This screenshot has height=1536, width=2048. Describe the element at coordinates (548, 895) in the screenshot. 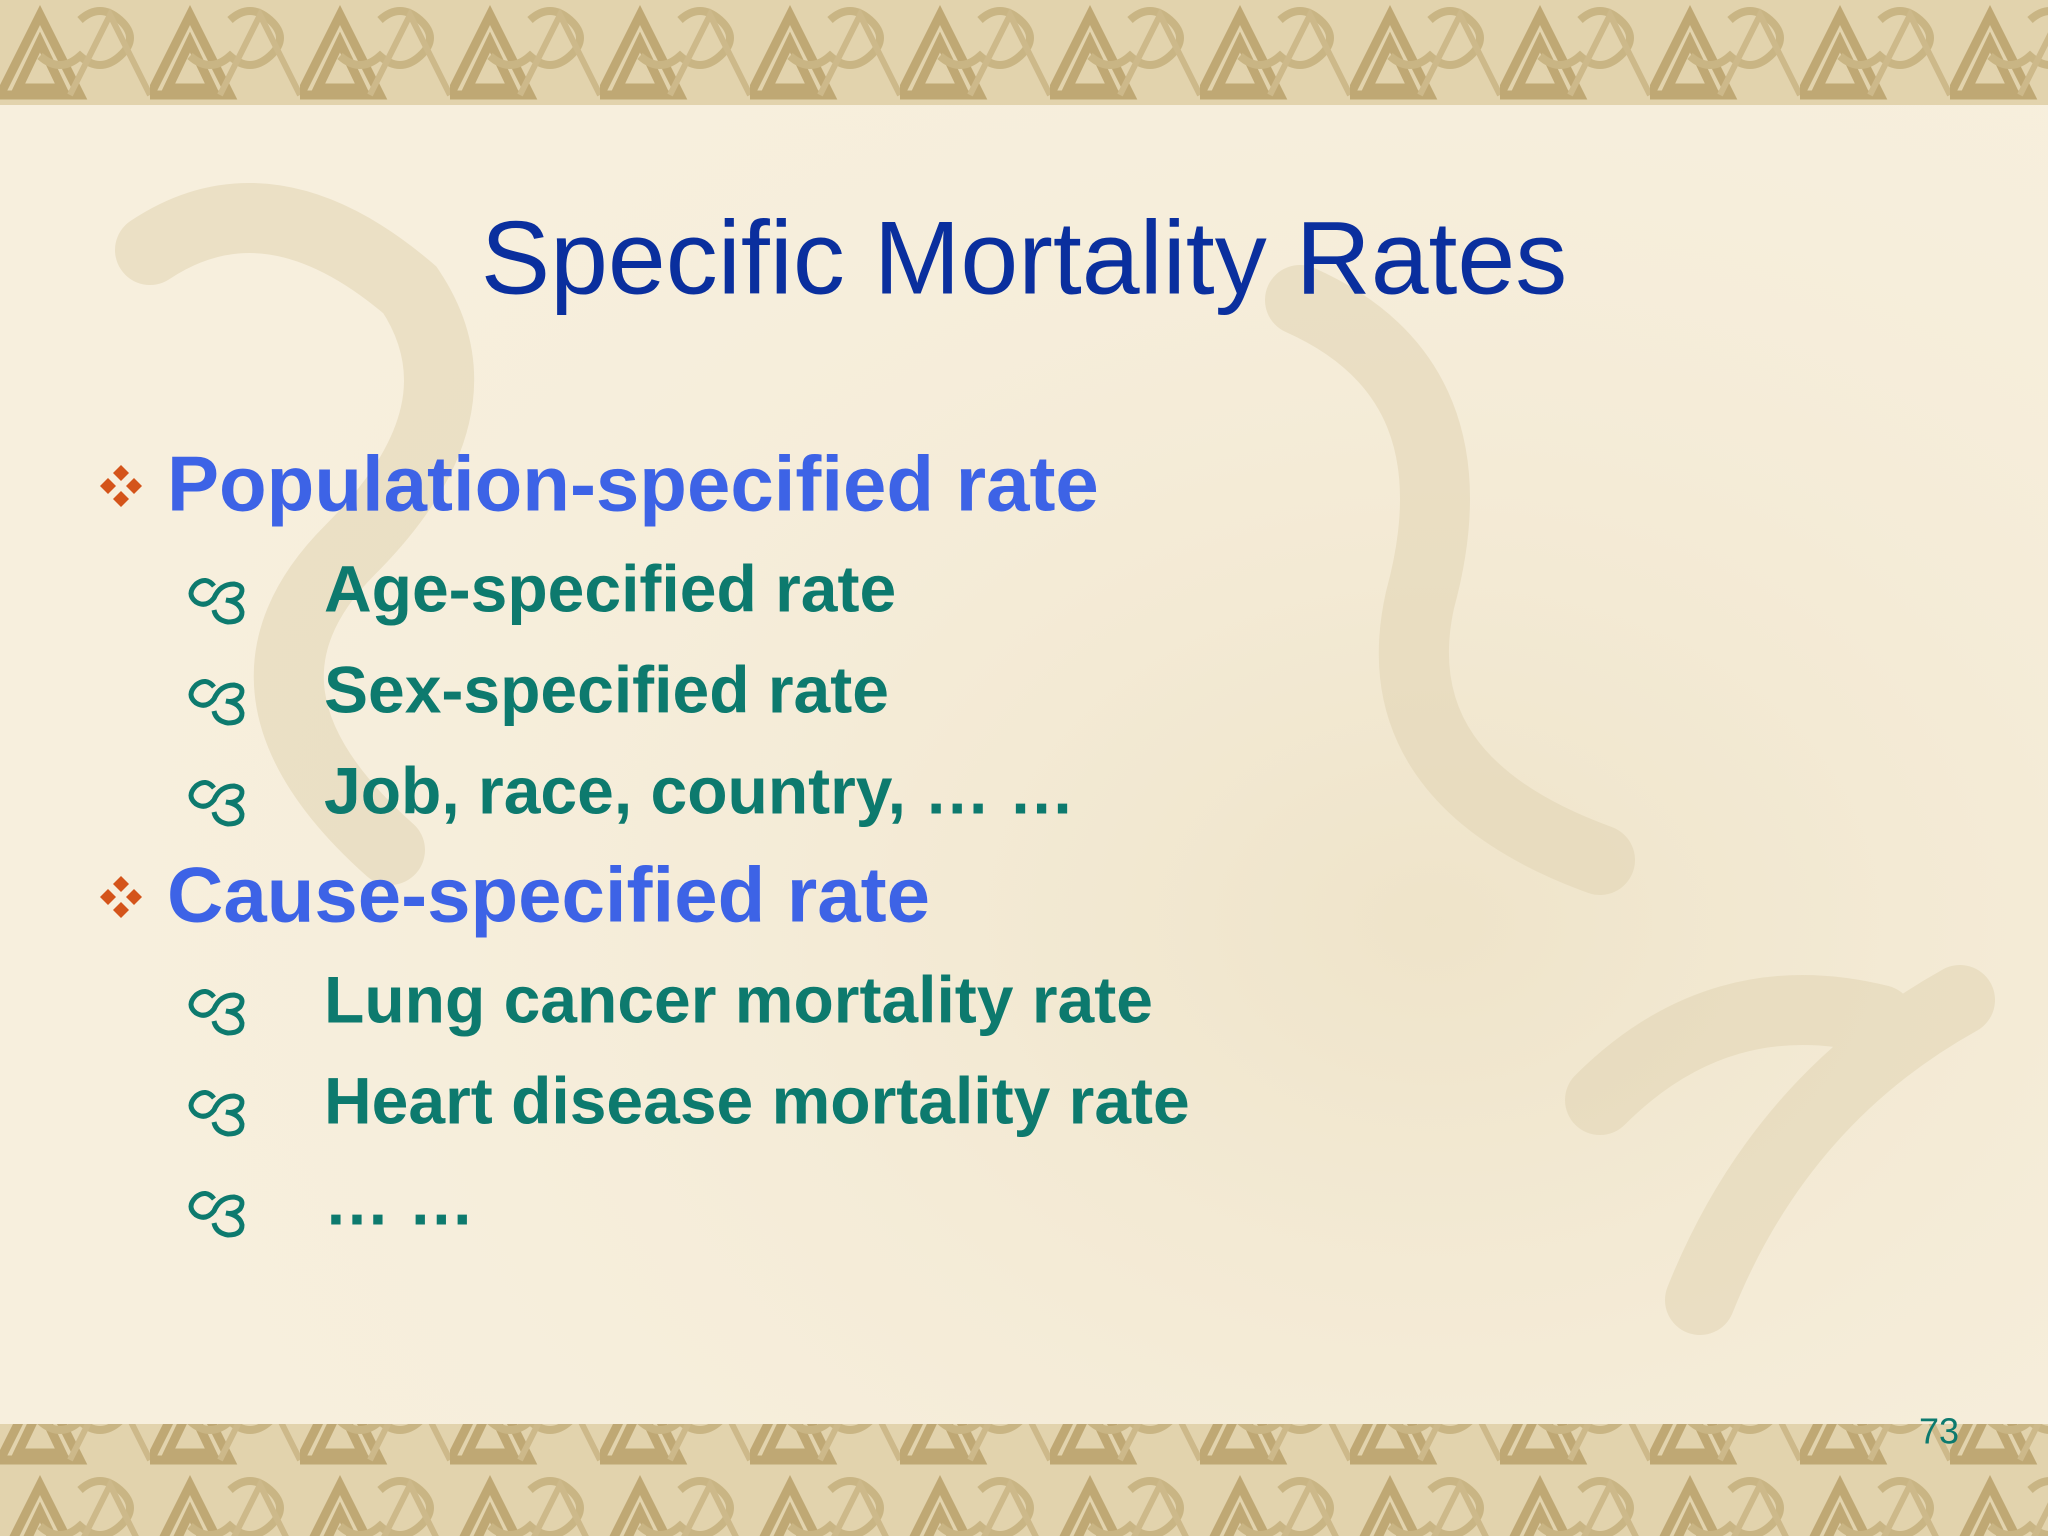

I see `bullet-text: Cause-specified rate` at that location.